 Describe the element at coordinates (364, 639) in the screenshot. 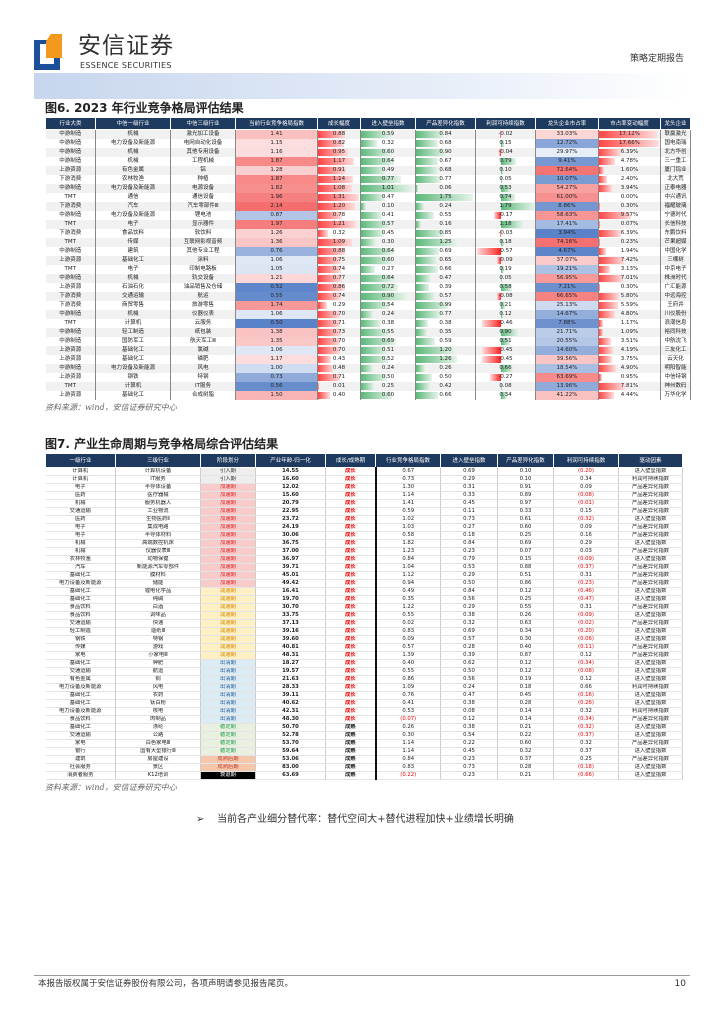

I see `table-row: 钢铁 特钢 减速期 39.60 成长 0.09 0.57 0.30 (0.06) 进入壁垒指数` at that location.